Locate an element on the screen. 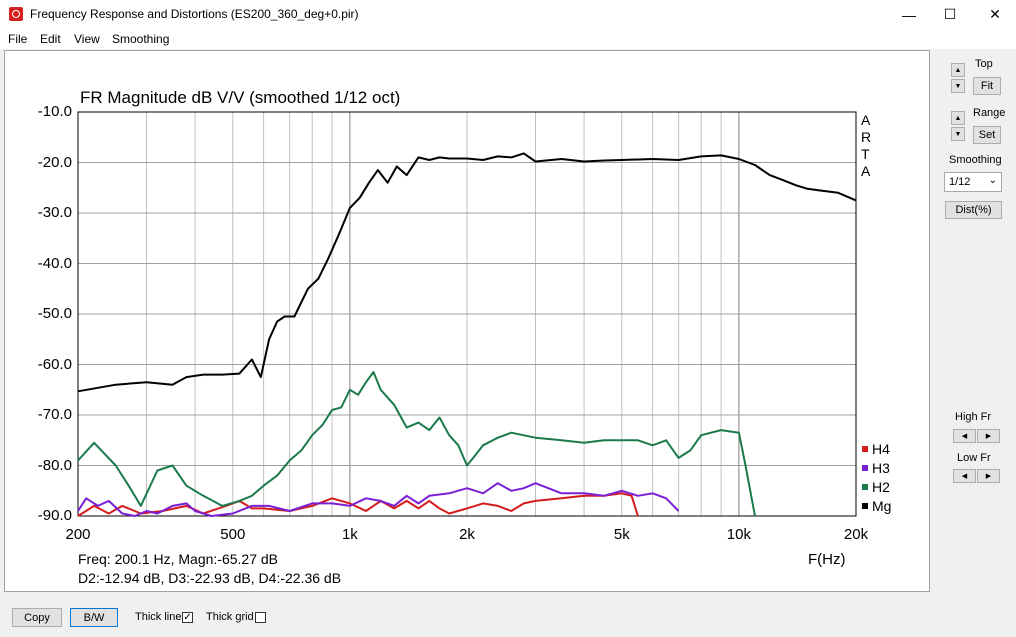  top-down-spinner: ▼ is located at coordinates (958, 86).